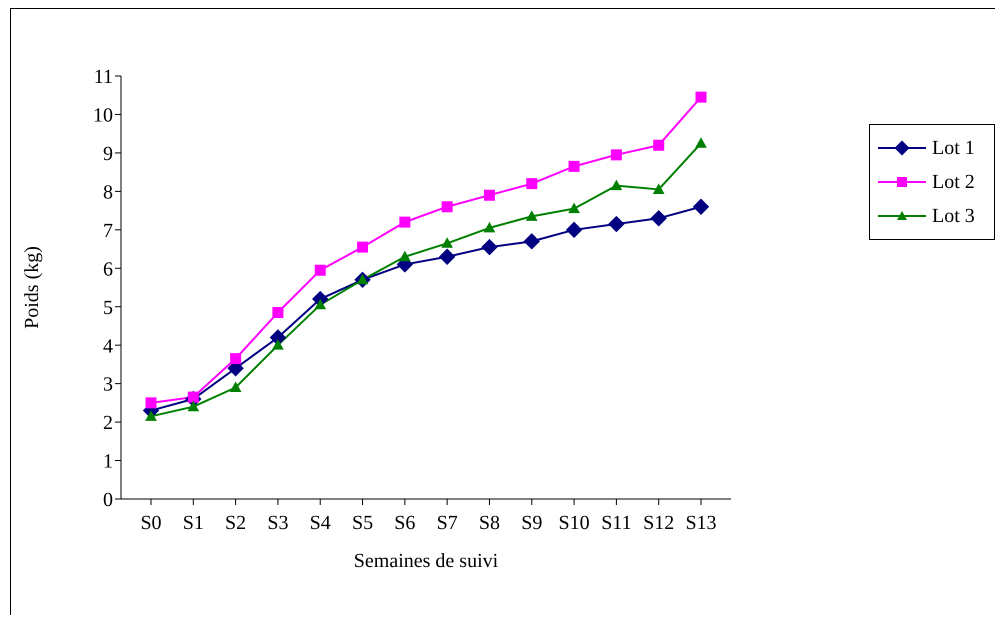 This screenshot has height=618, width=995. Describe the element at coordinates (953, 148) in the screenshot. I see `legend-label: Lot 1` at that location.